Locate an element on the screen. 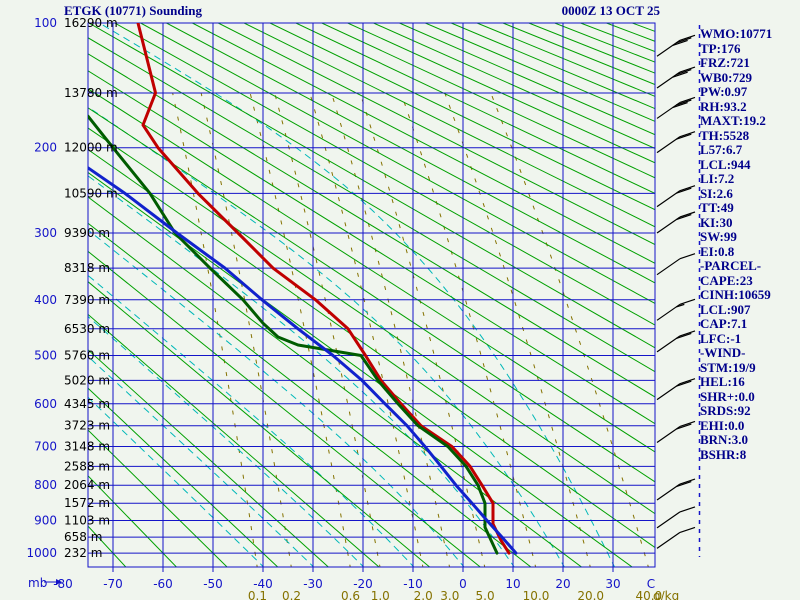 This screenshot has width=800, height=600. stat-line: STM:19/9 is located at coordinates (728, 367).